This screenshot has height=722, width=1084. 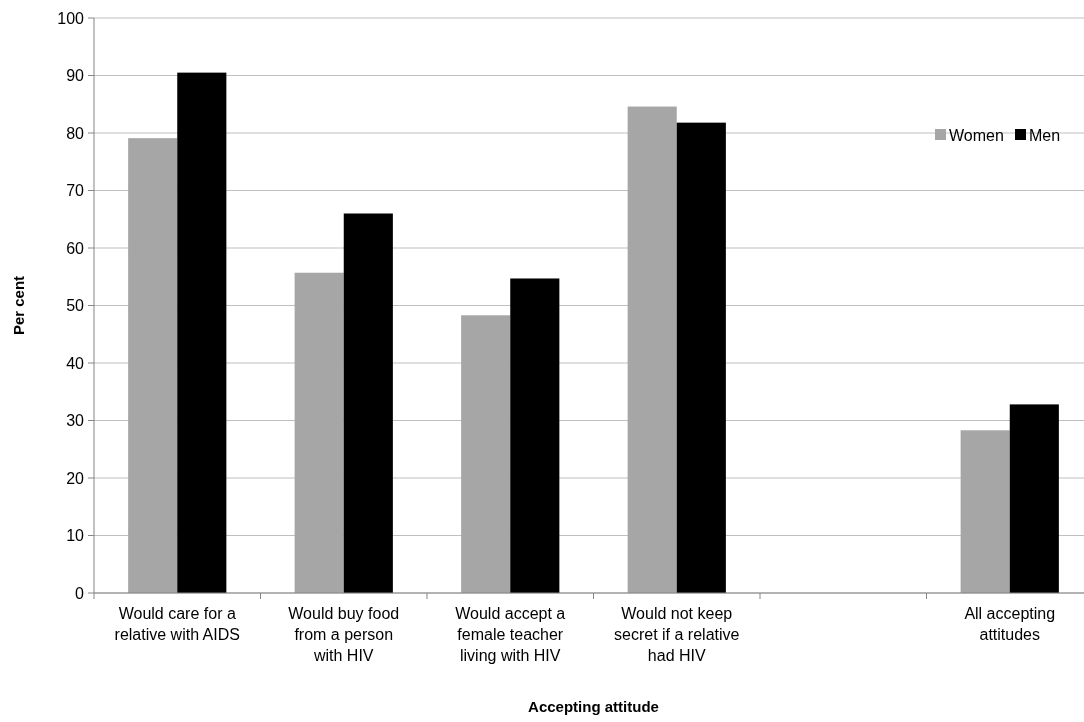 I want to click on y-tick-label: 0, so click(x=80, y=593).